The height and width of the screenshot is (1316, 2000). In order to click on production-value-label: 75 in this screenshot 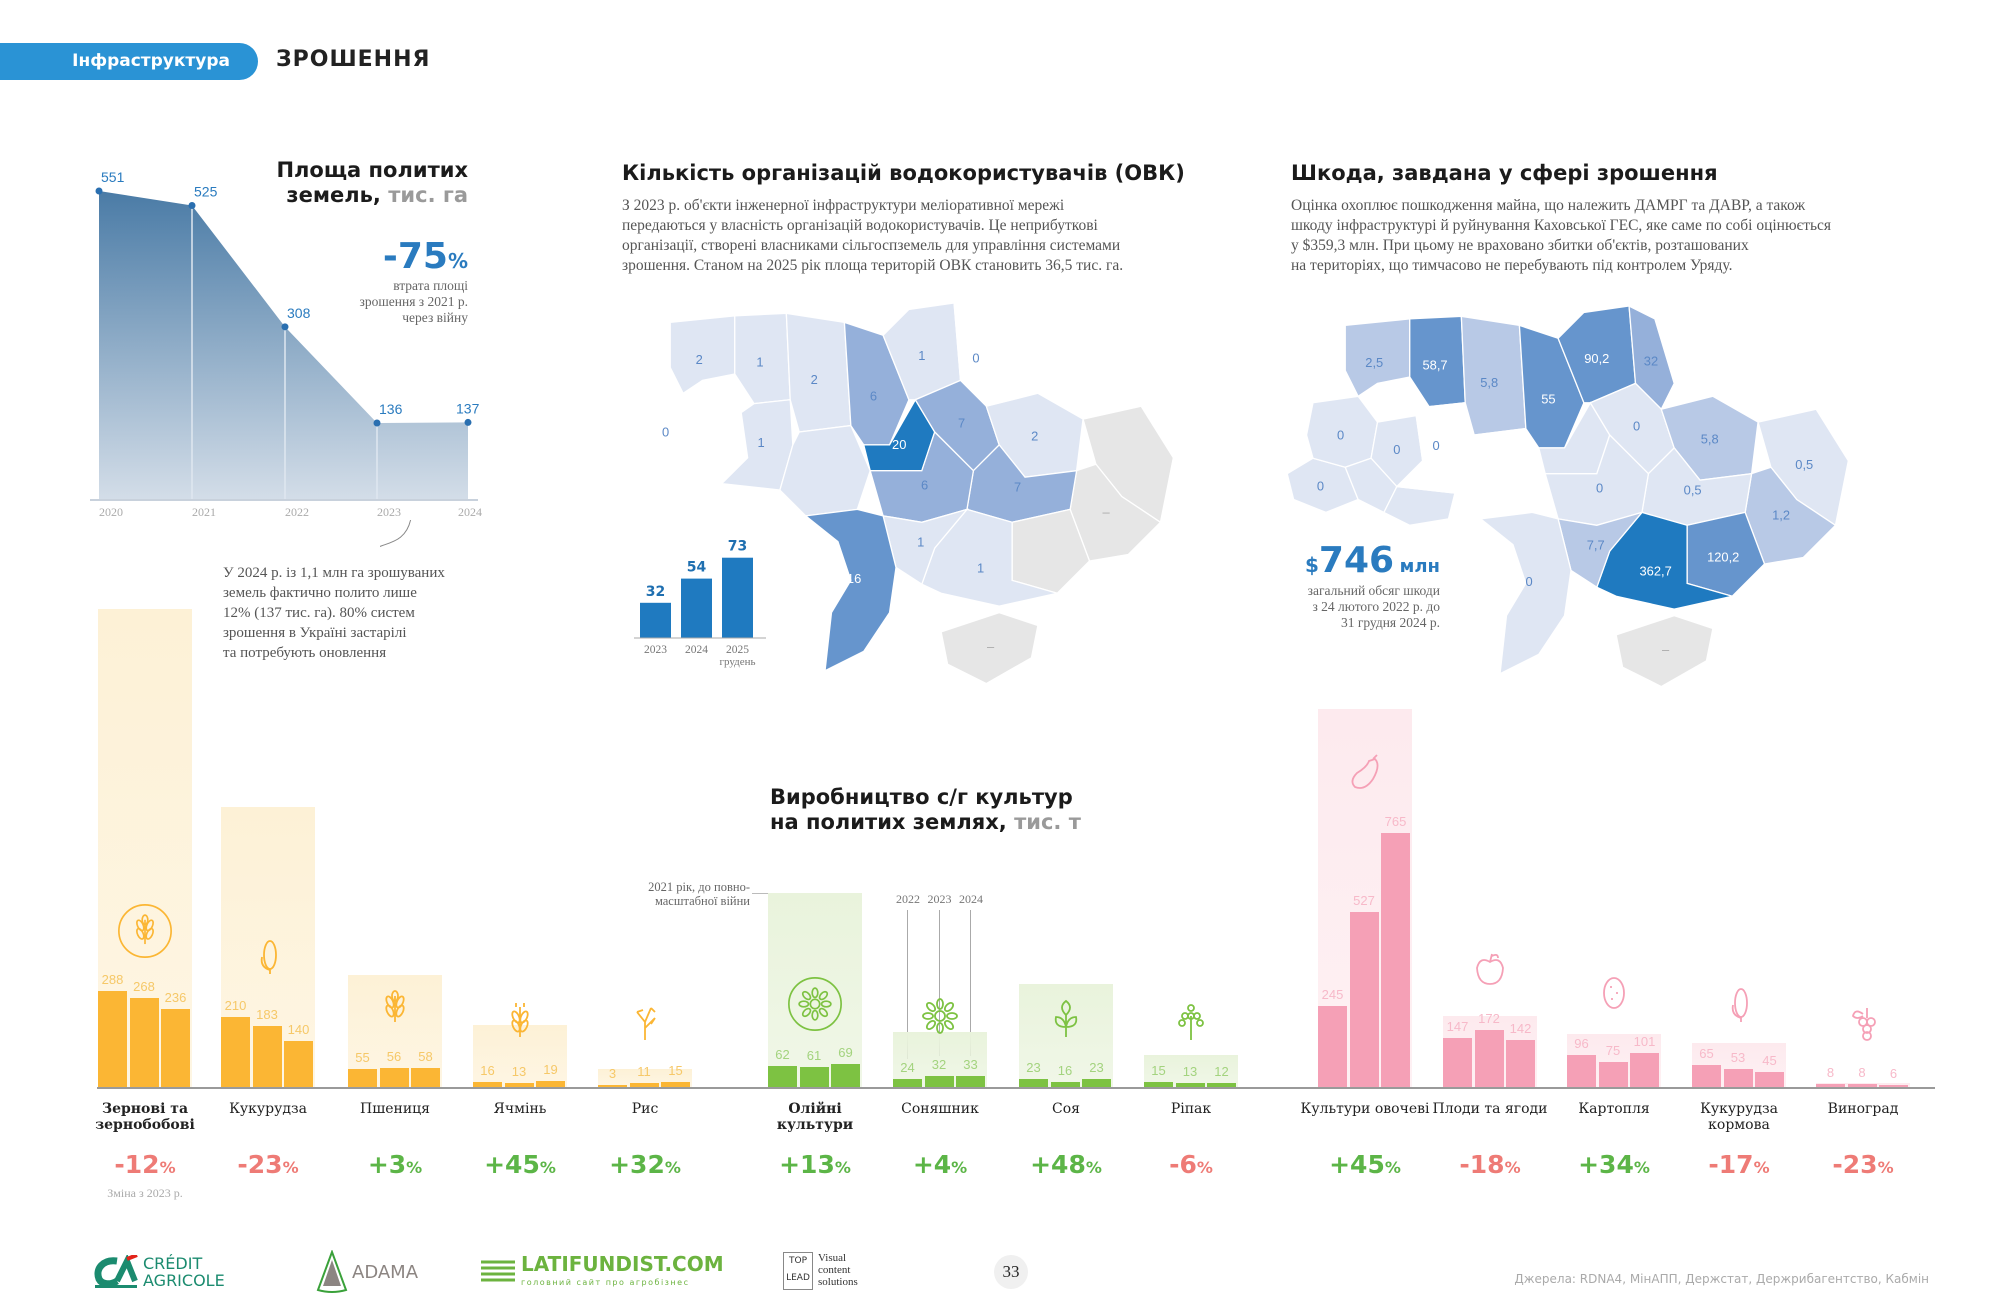, I will do `click(1613, 1051)`.